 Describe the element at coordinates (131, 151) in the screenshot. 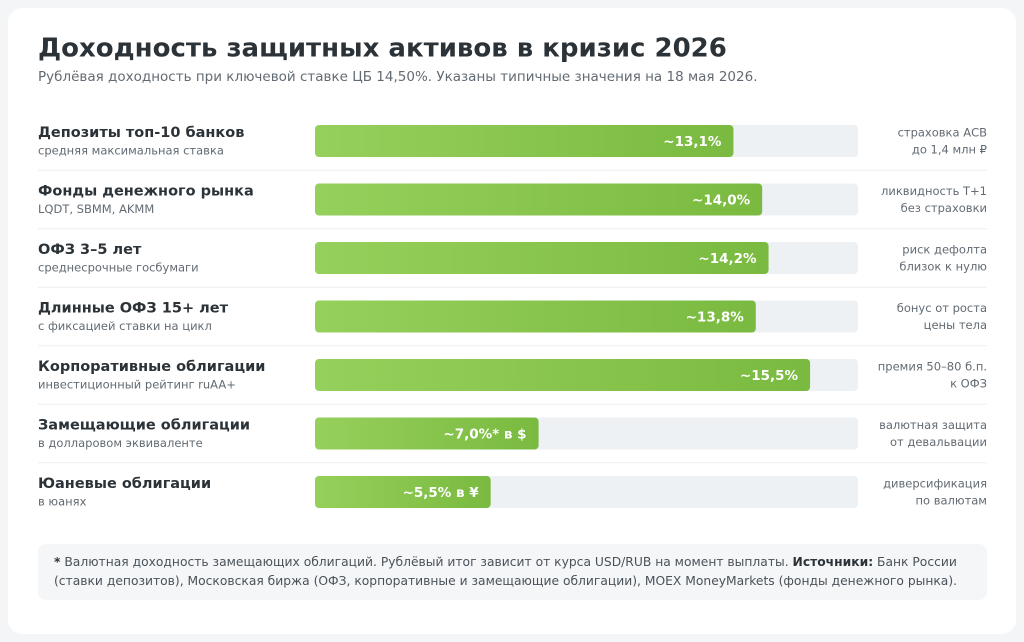

I see `category-note: средняя максимальная ставка` at that location.